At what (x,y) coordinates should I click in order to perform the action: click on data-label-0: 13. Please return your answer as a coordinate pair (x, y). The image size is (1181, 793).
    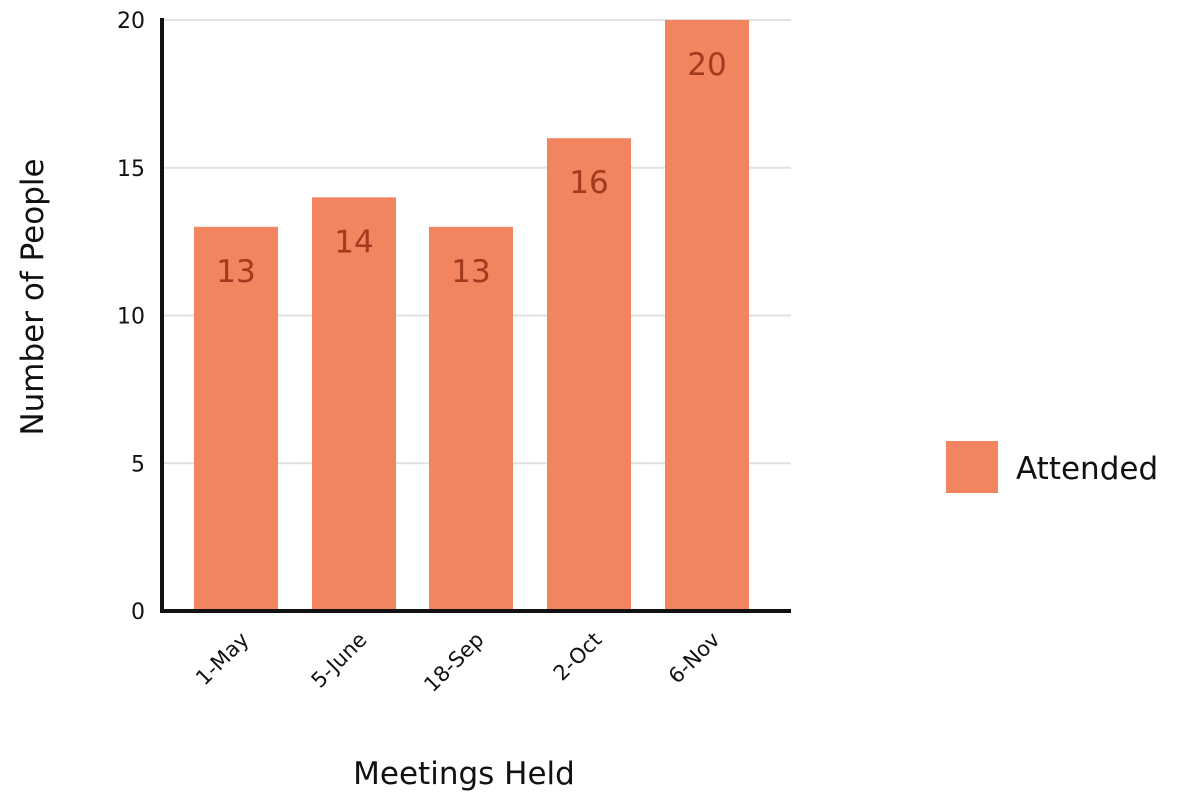
    Looking at the image, I should click on (235, 272).